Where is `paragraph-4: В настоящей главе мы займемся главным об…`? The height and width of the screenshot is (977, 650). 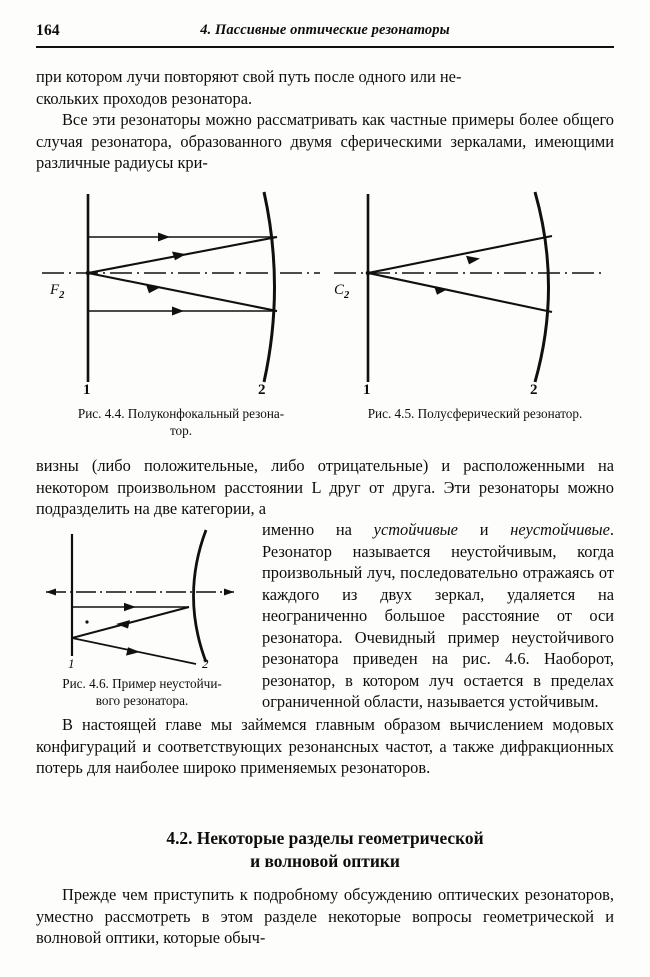 paragraph-4: В настоящей главе мы займемся главным об… is located at coordinates (325, 746).